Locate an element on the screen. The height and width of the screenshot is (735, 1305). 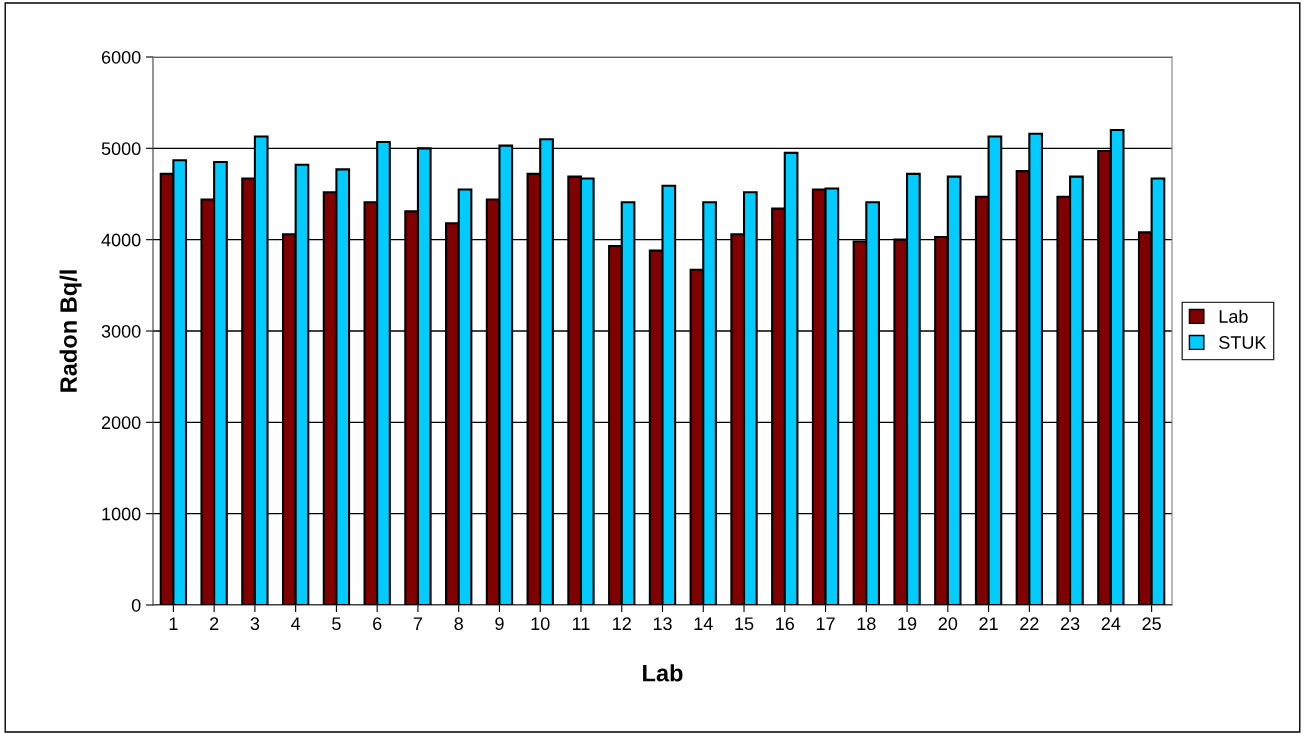
legend-label: STUK is located at coordinates (1243, 342).